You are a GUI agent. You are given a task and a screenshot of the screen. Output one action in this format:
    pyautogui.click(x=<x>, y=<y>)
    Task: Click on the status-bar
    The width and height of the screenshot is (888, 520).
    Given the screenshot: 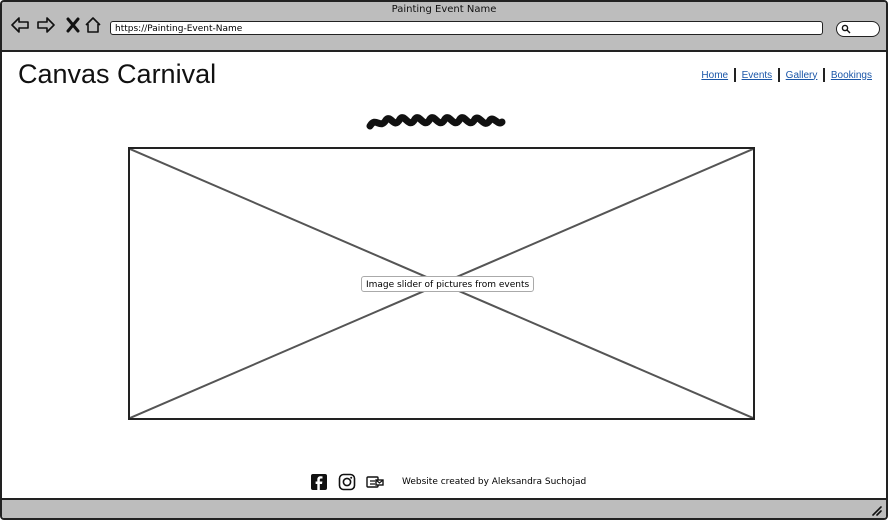 What is the action you would take?
    pyautogui.click(x=444, y=508)
    